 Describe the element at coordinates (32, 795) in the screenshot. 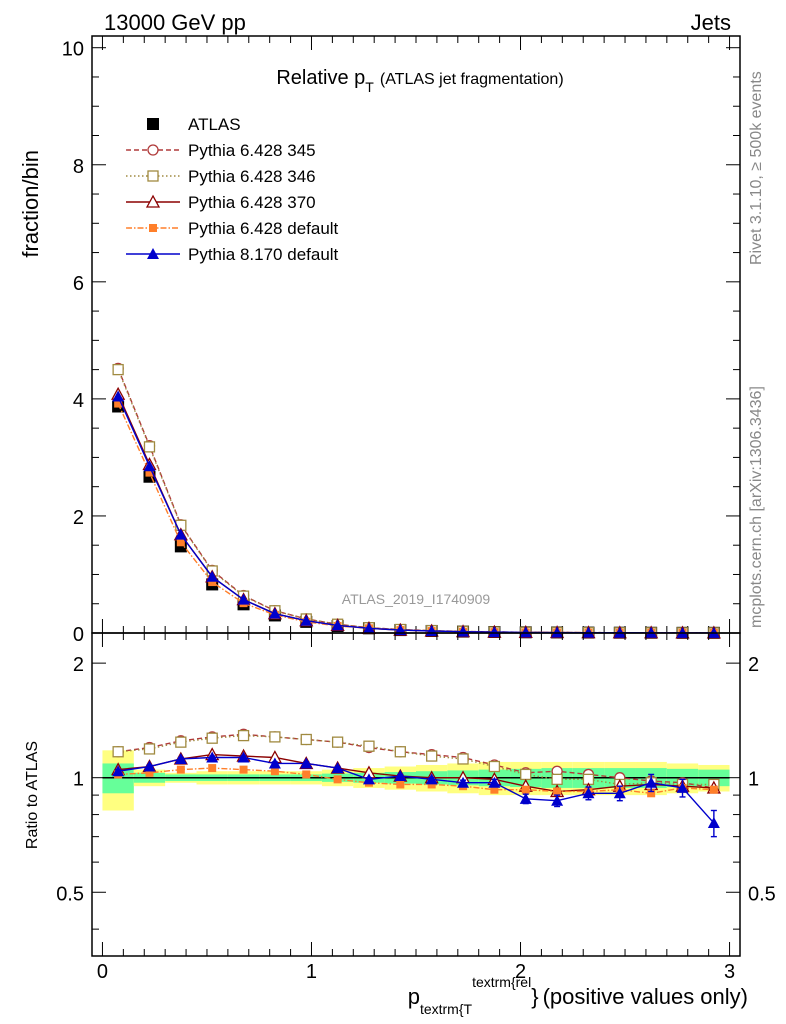

I see `ratio-ylabel: Ratio to ATLAS` at that location.